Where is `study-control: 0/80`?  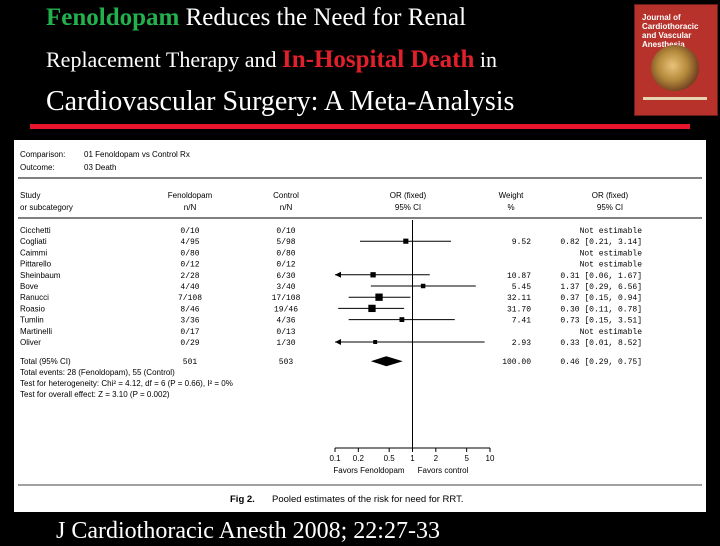
study-control: 0/80 is located at coordinates (285, 253).